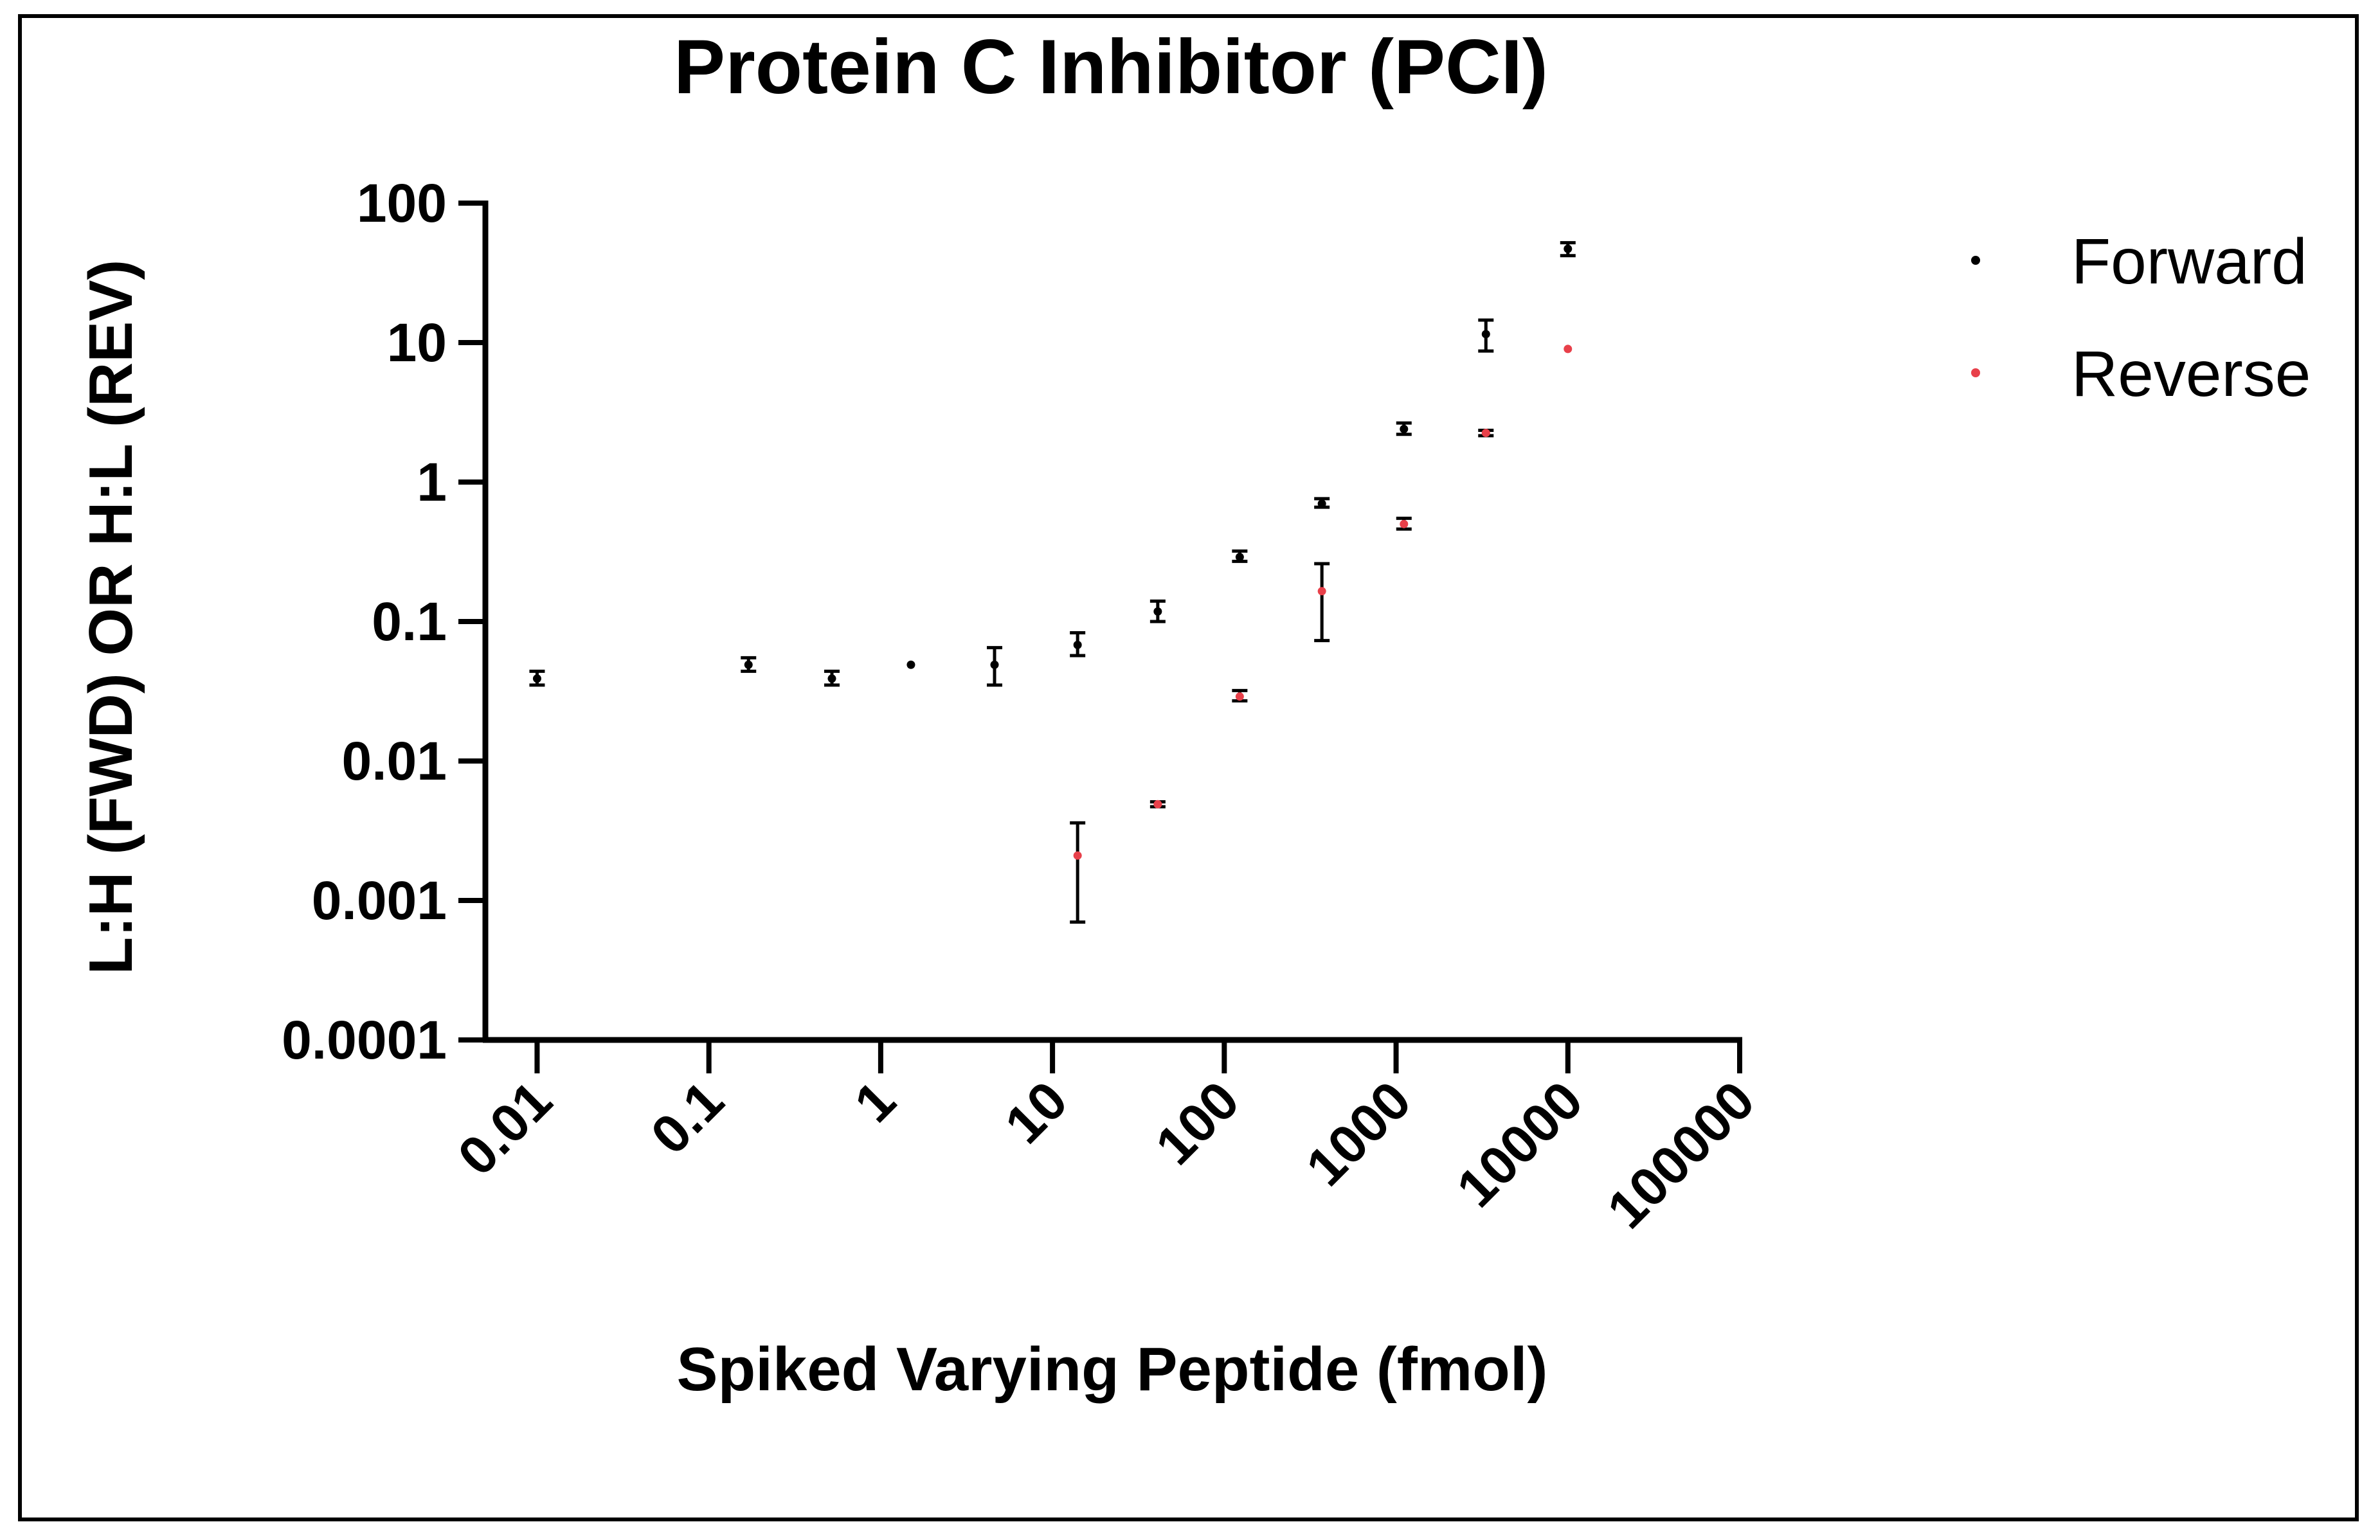  What do you see at coordinates (402, 203) in the screenshot?
I see `y-tick-label: 100` at bounding box center [402, 203].